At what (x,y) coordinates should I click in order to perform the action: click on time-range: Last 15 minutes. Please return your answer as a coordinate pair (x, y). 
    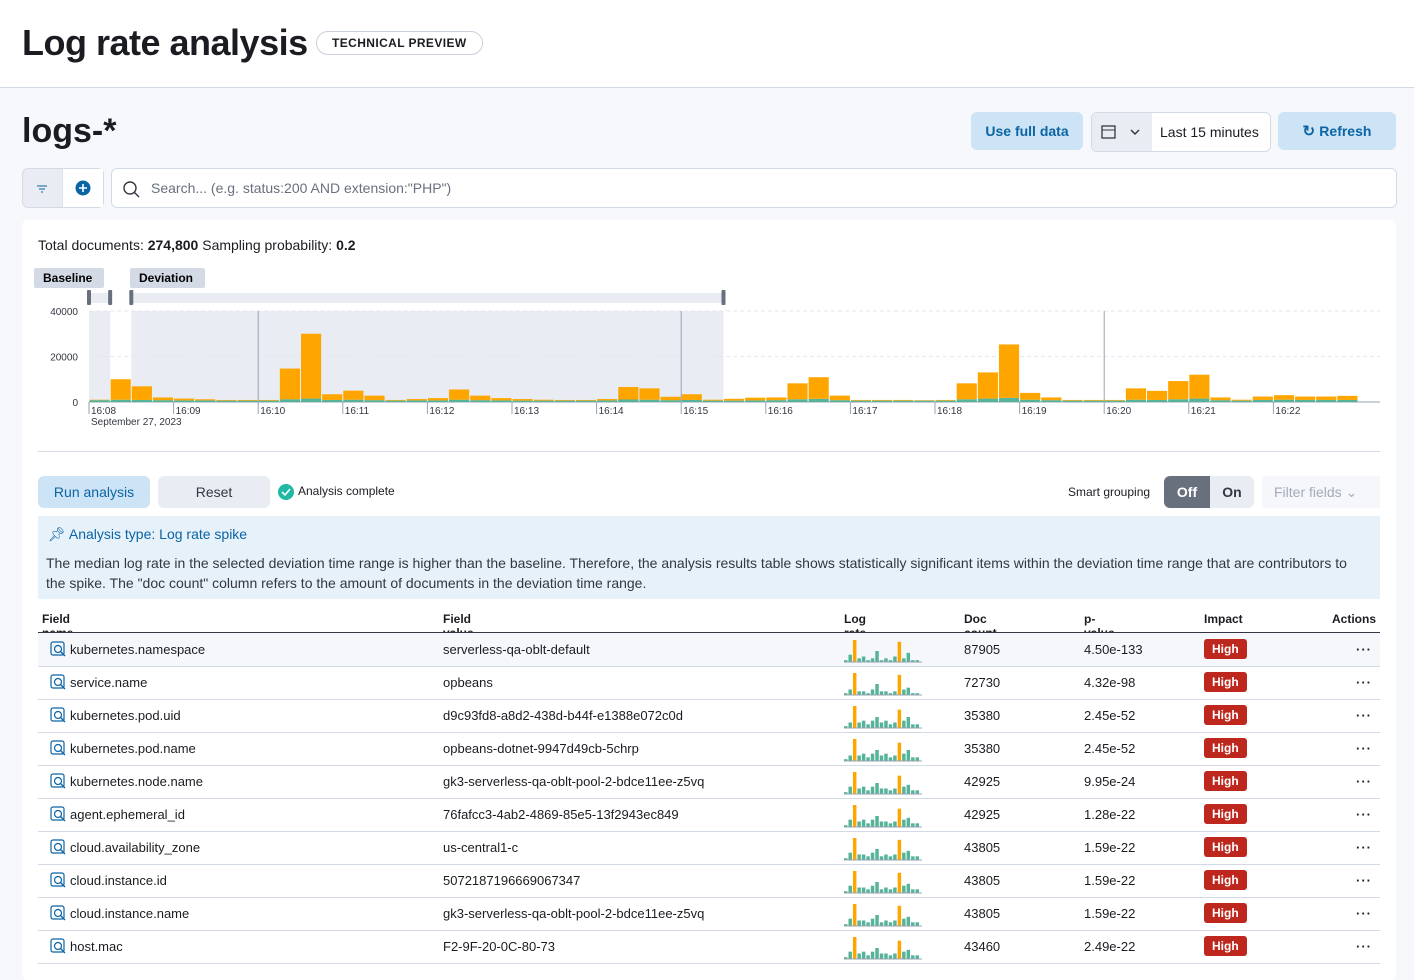
    Looking at the image, I should click on (1209, 132).